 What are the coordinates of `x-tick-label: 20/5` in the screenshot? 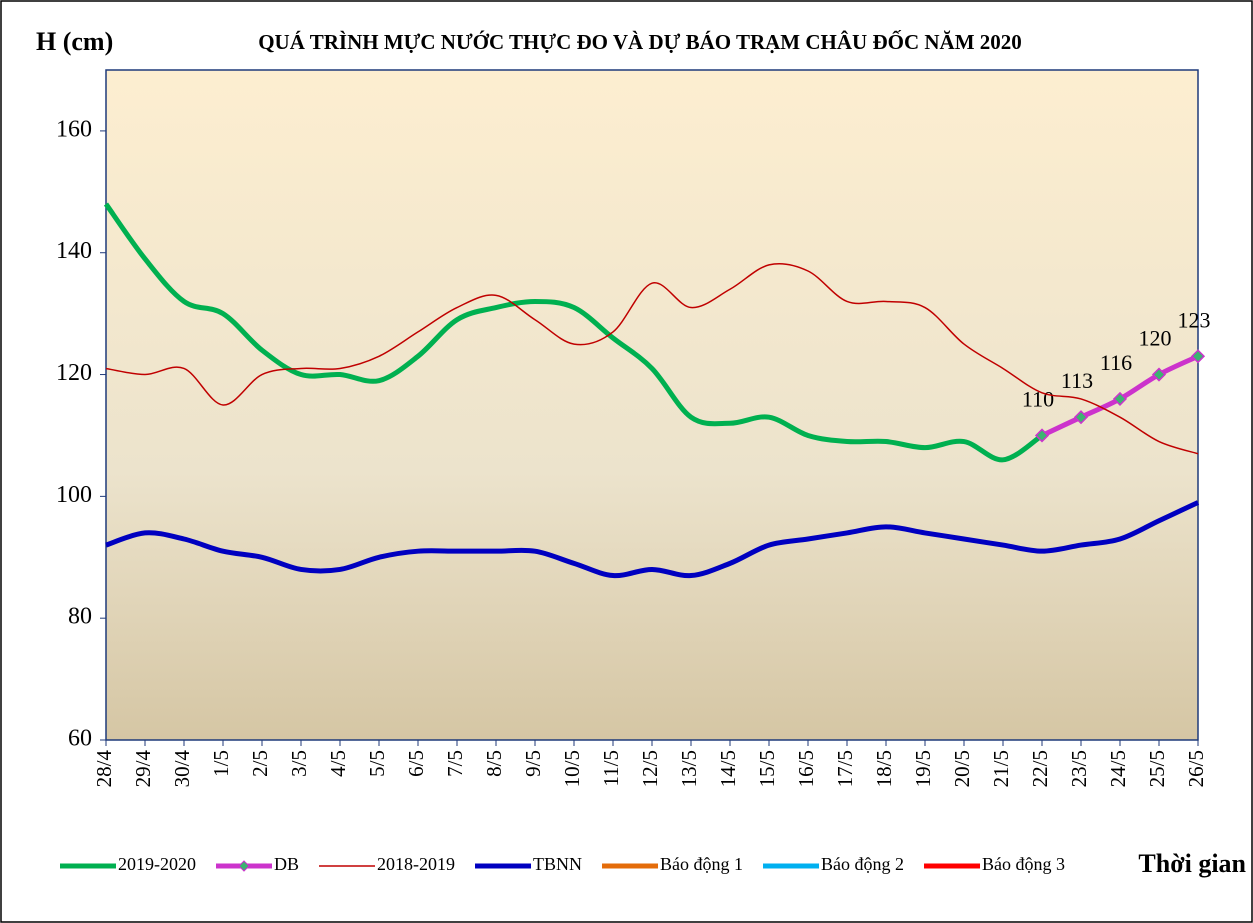 It's located at (962, 768).